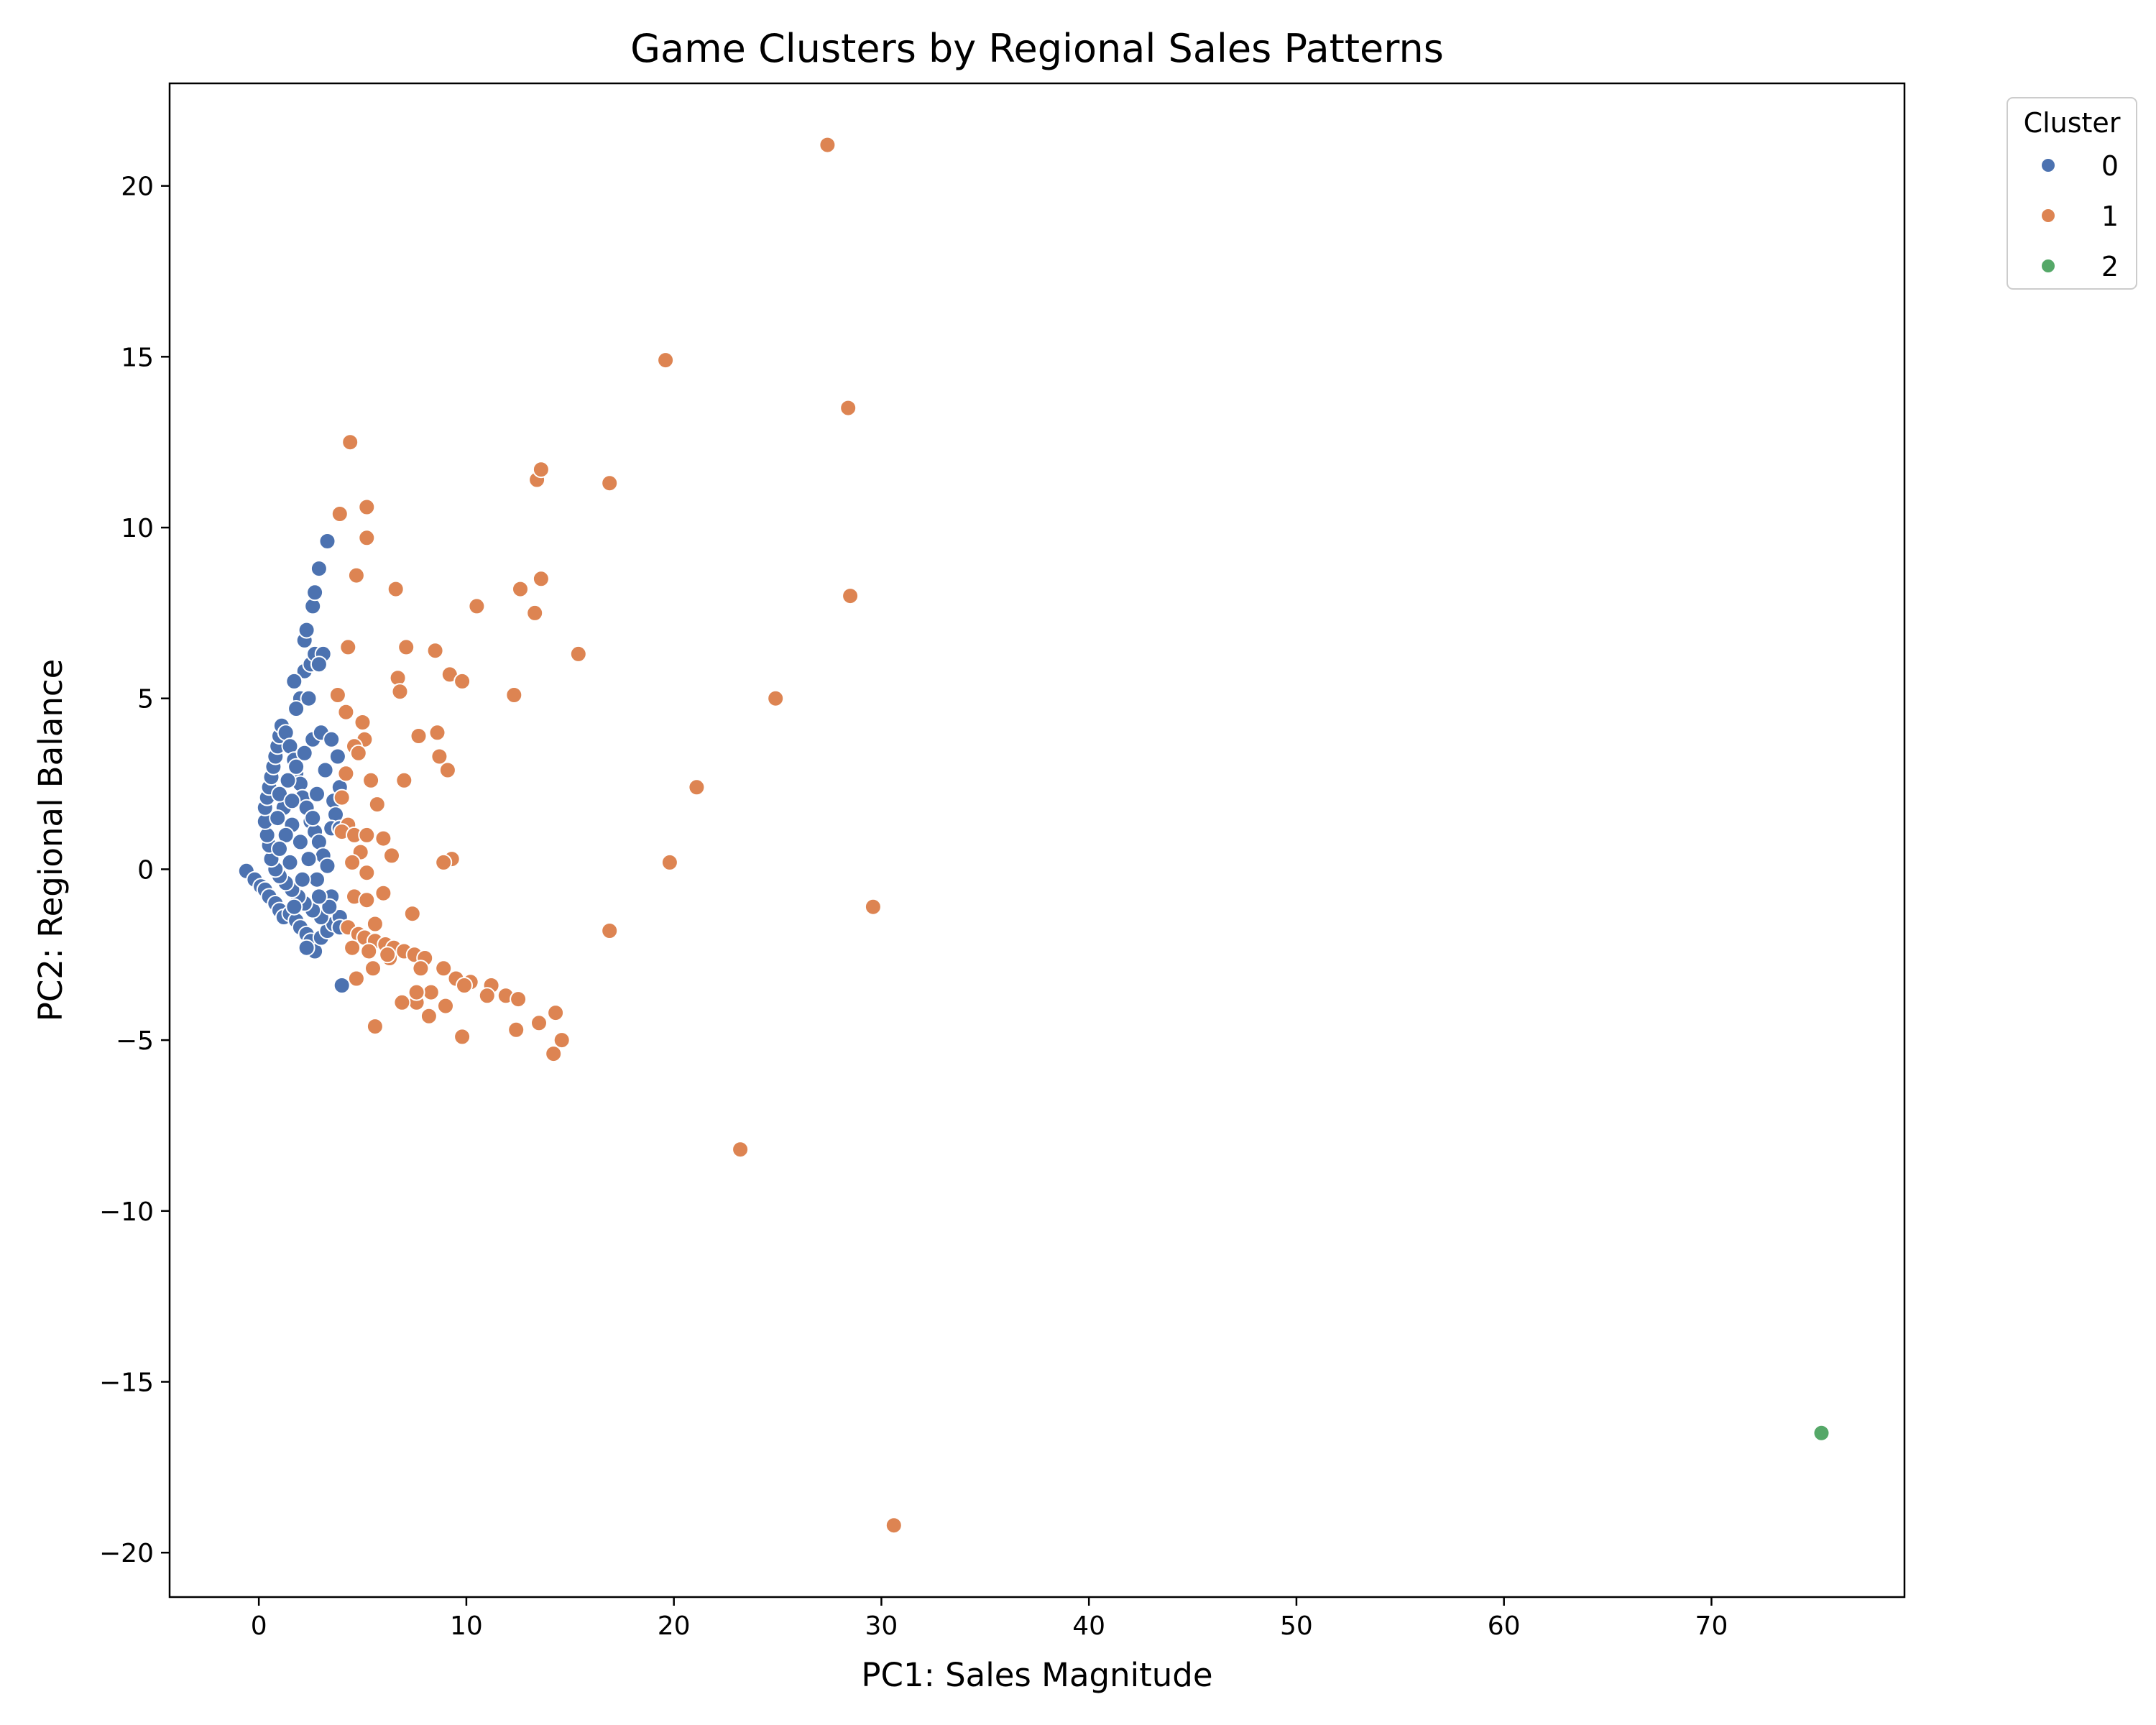  Describe the element at coordinates (2110, 266) in the screenshot. I see `legend-label-cluster-2: 2` at that location.